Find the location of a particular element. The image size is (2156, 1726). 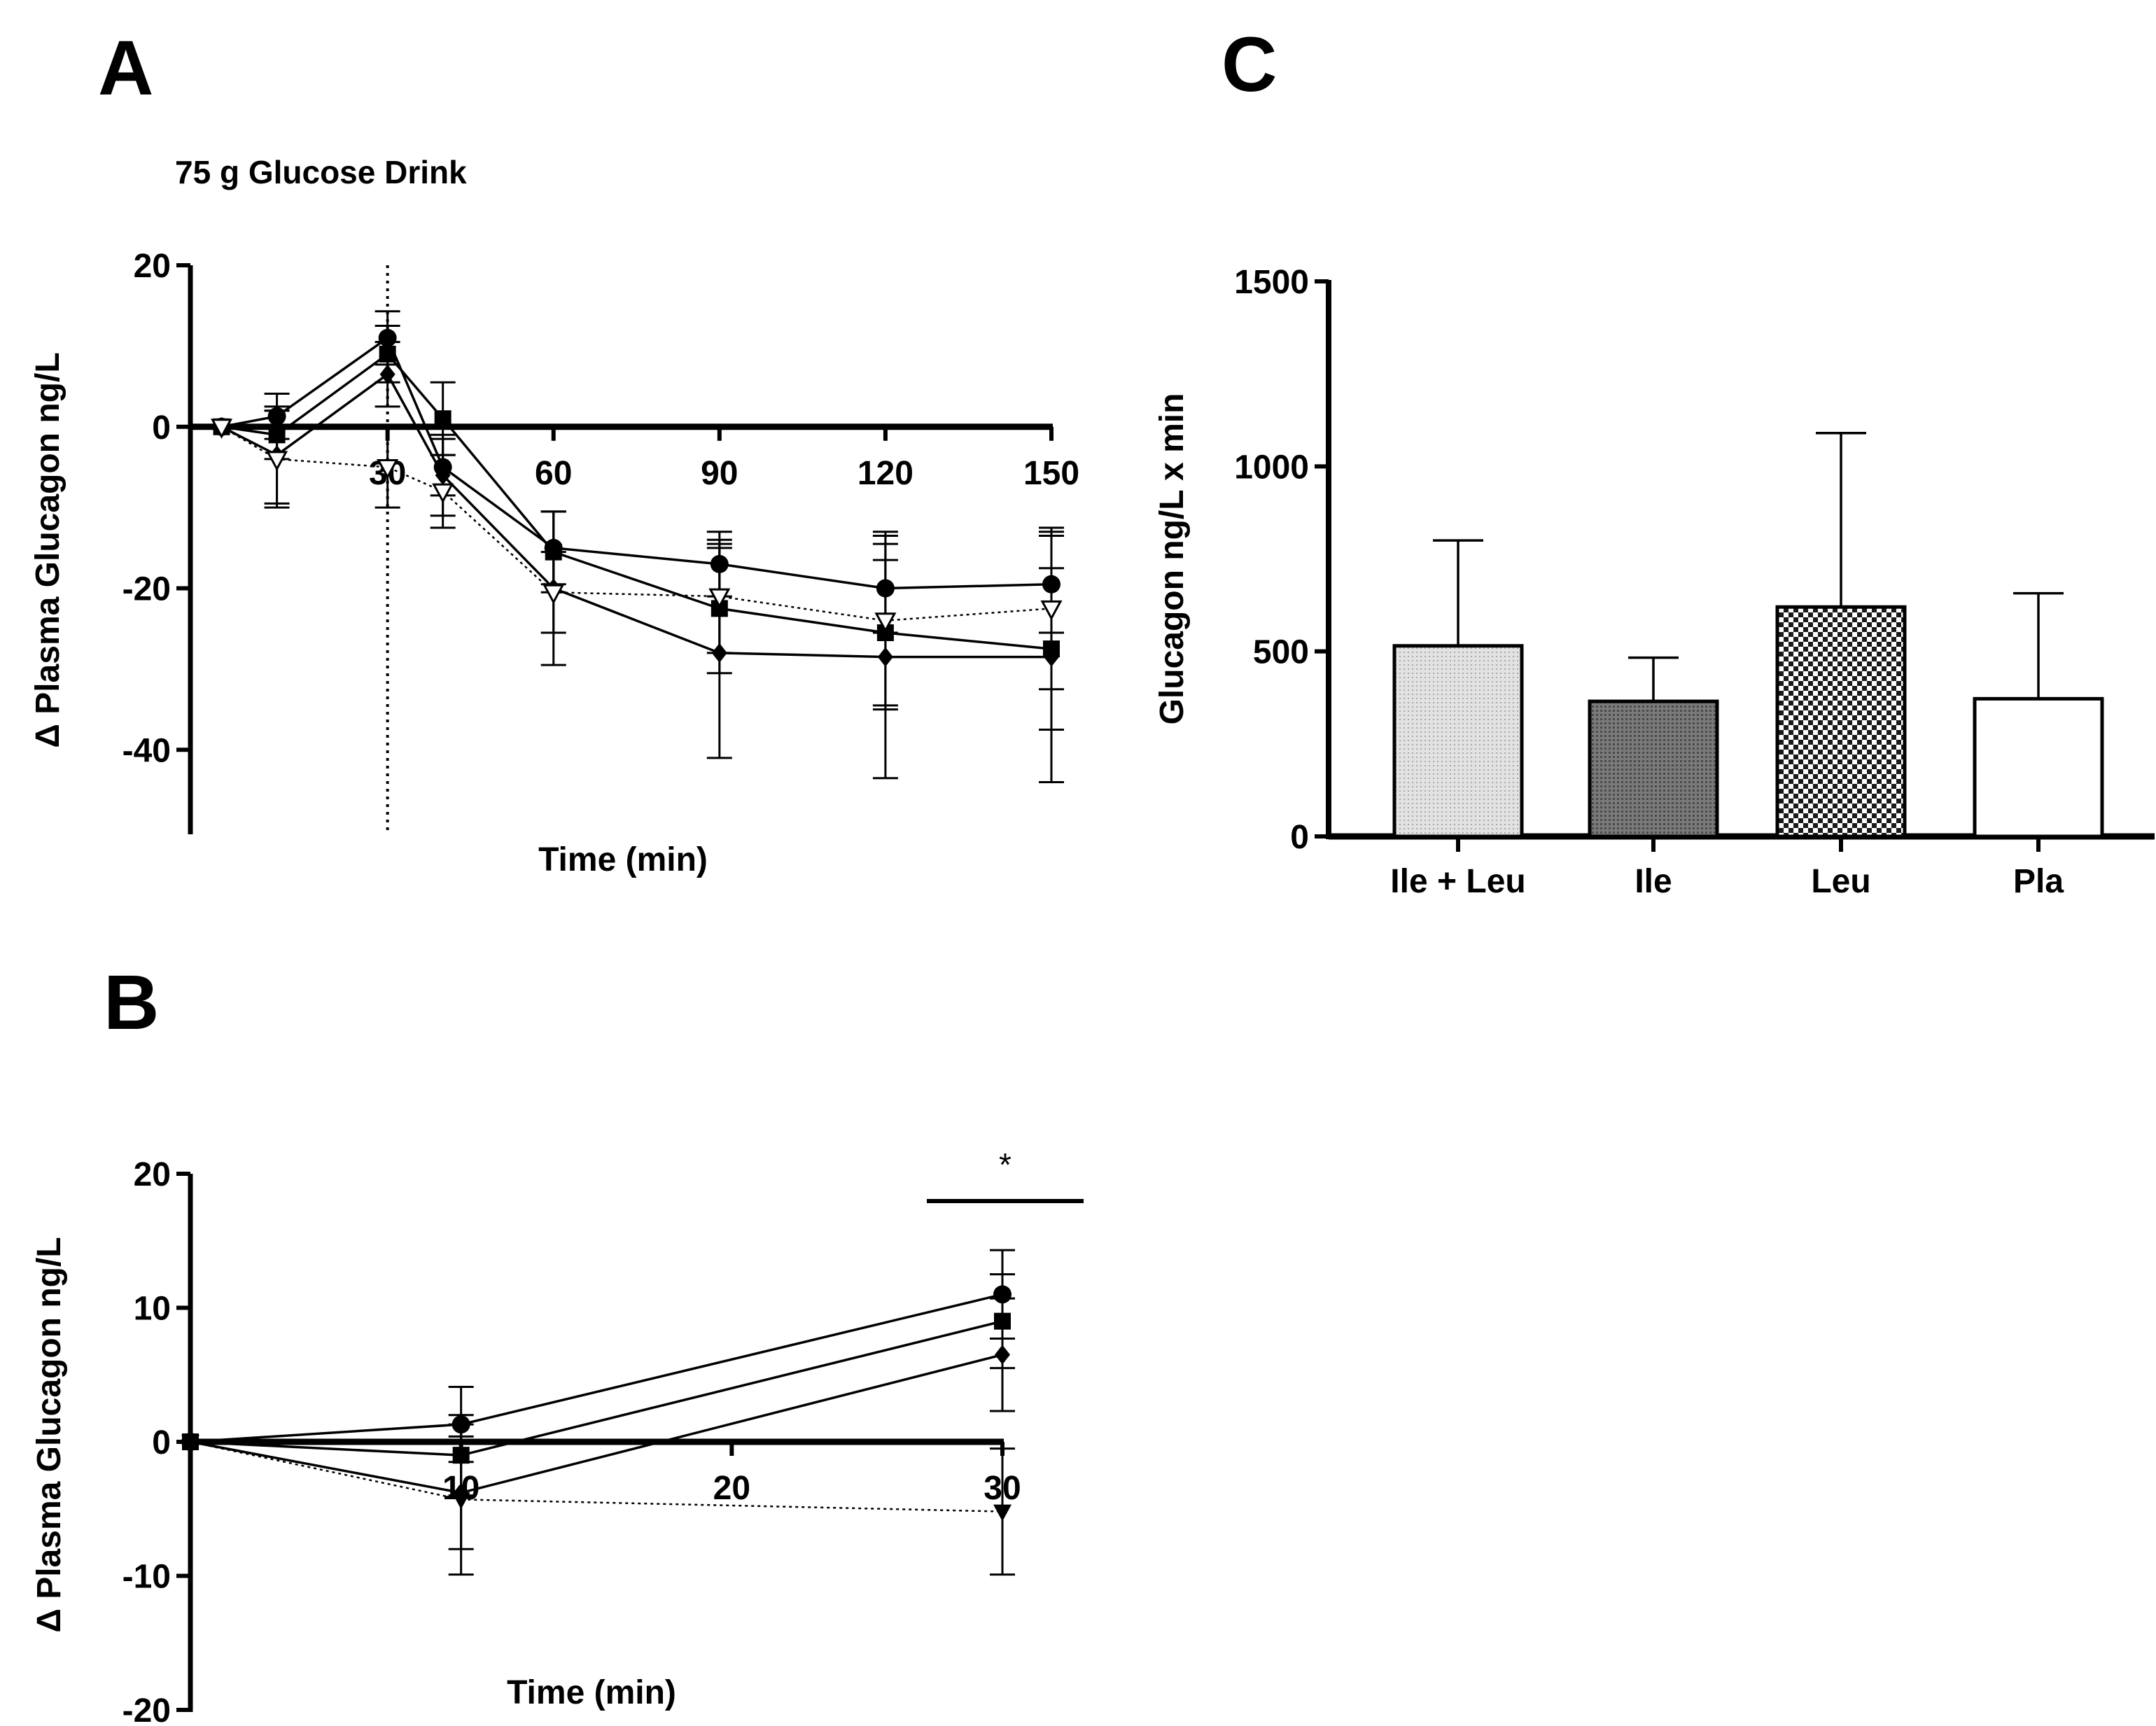

panel-a-series-circle-line is located at coordinates (636, 463).